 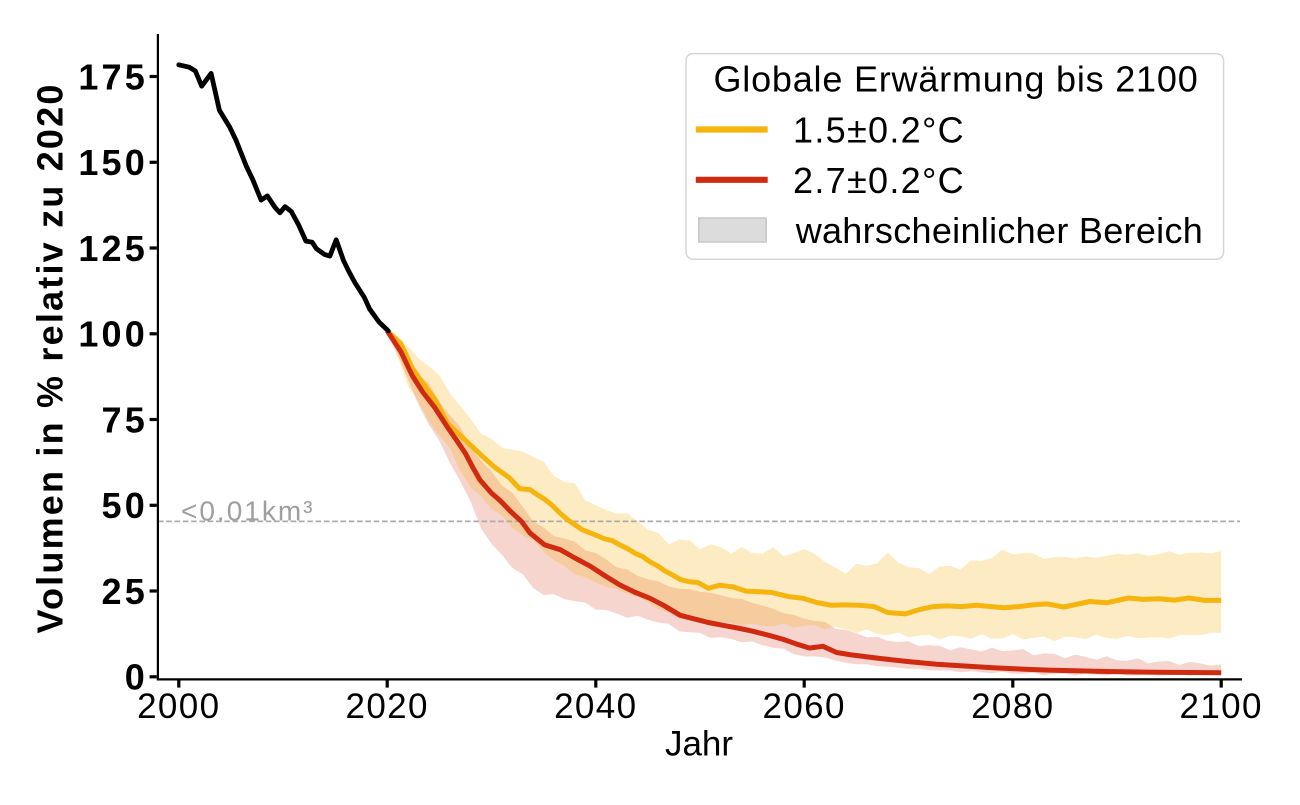 What do you see at coordinates (1220, 706) in the screenshot?
I see `svg-text: 2100` at bounding box center [1220, 706].